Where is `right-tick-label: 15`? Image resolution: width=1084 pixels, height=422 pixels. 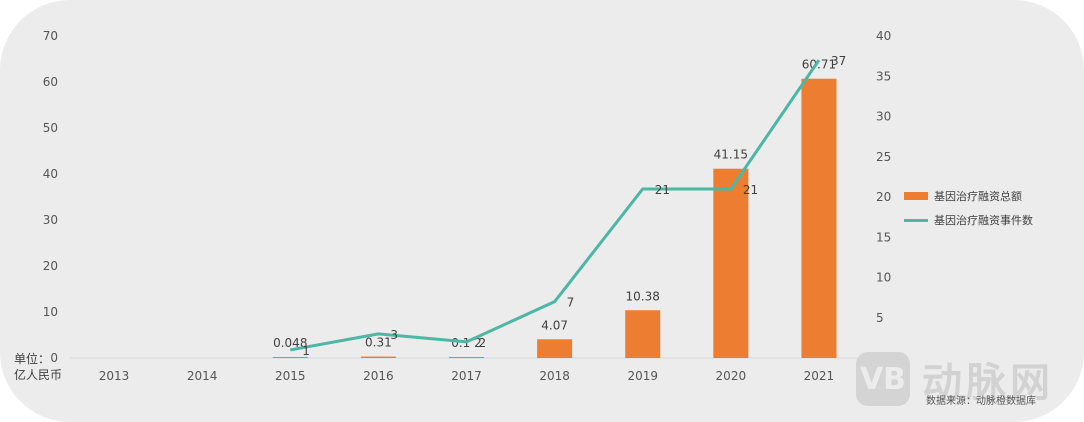 right-tick-label: 15 is located at coordinates (883, 237).